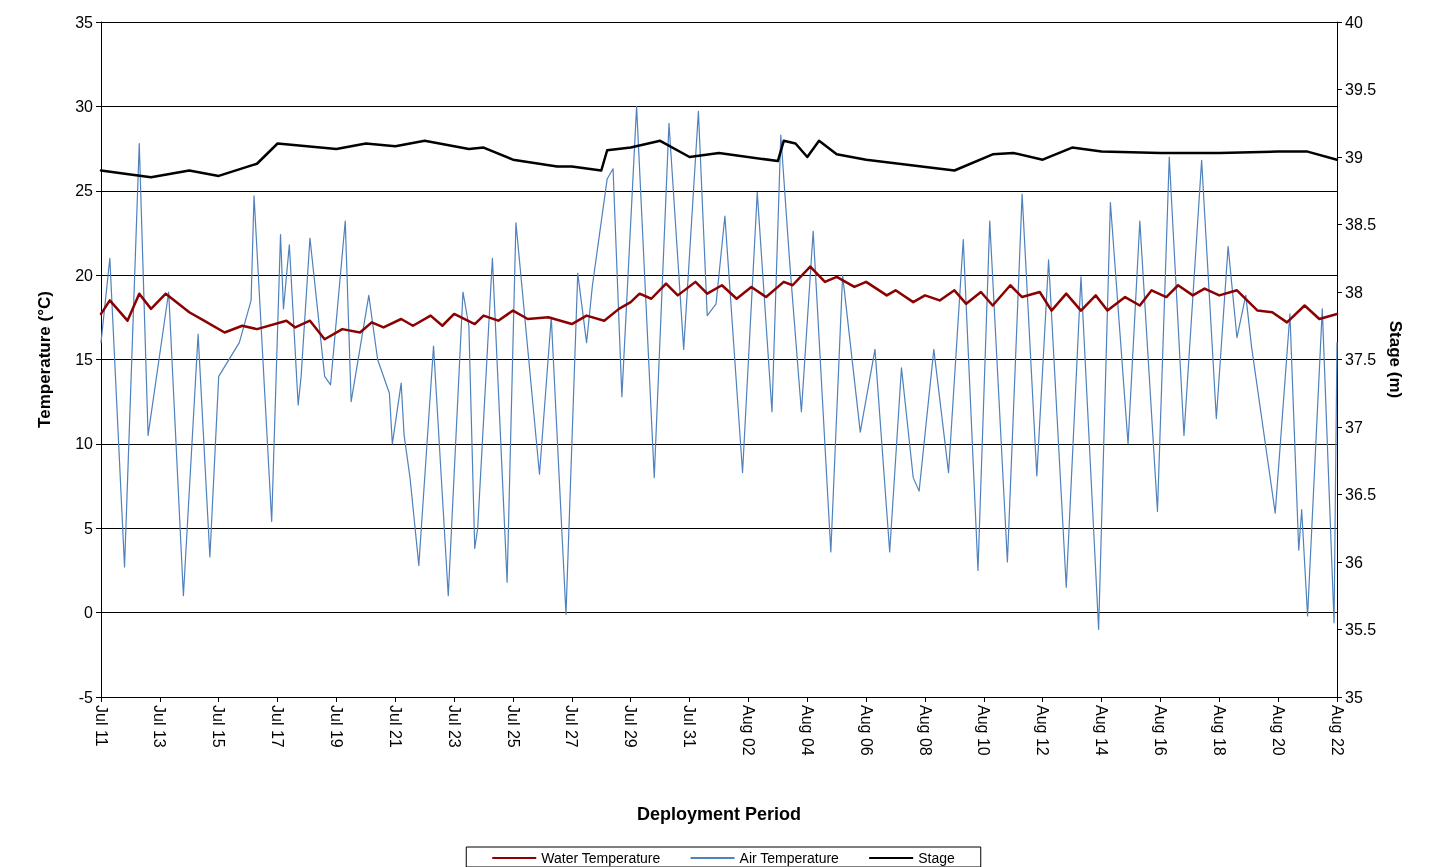 The height and width of the screenshot is (867, 1447). I want to click on y2-tick-label: 35, so click(1354, 697).